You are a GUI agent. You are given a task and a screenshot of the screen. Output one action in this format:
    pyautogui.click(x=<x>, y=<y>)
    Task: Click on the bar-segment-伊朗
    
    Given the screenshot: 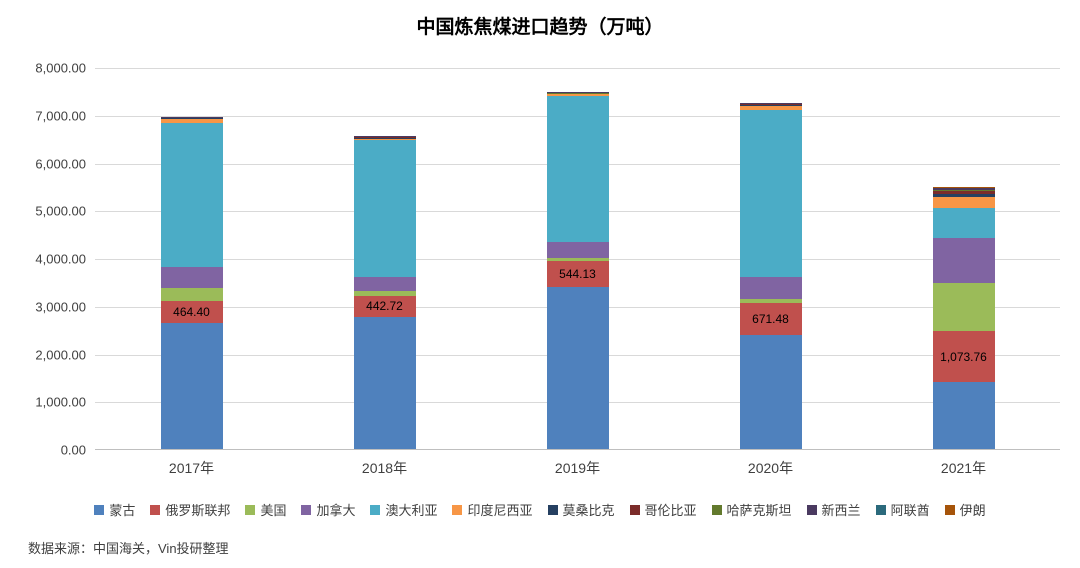 What is the action you would take?
    pyautogui.click(x=963, y=187)
    